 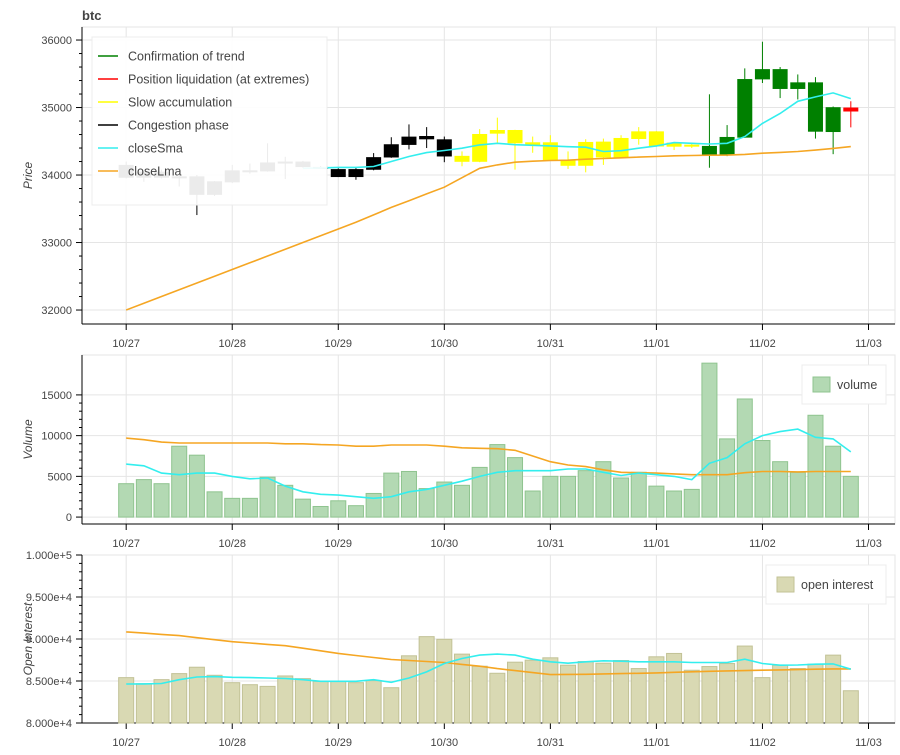 What do you see at coordinates (577, 131) in the screenshot?
I see `close-sma-line` at bounding box center [577, 131].